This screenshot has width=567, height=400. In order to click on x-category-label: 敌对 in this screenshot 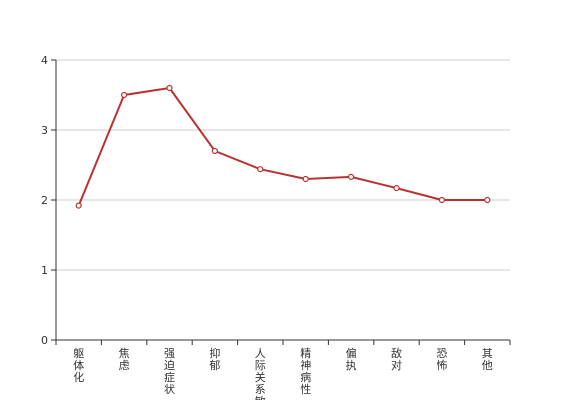, I will do `click(396, 359)`.